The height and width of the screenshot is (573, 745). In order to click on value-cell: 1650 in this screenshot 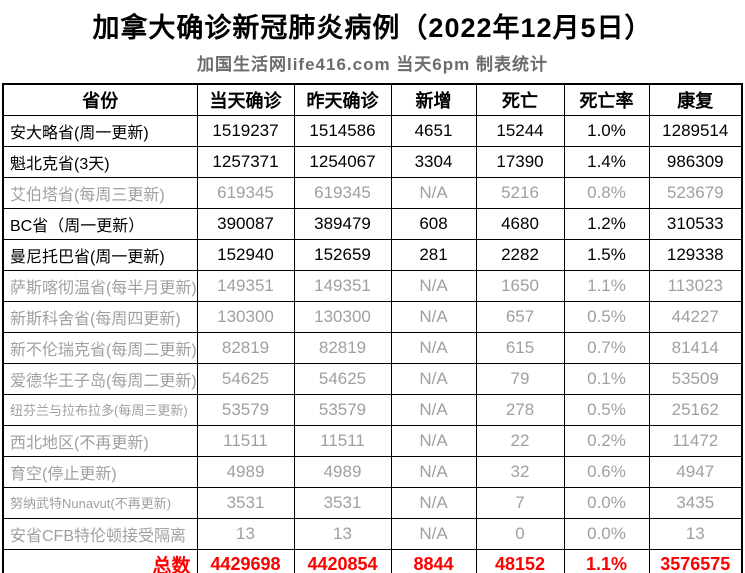, I will do `click(520, 285)`.